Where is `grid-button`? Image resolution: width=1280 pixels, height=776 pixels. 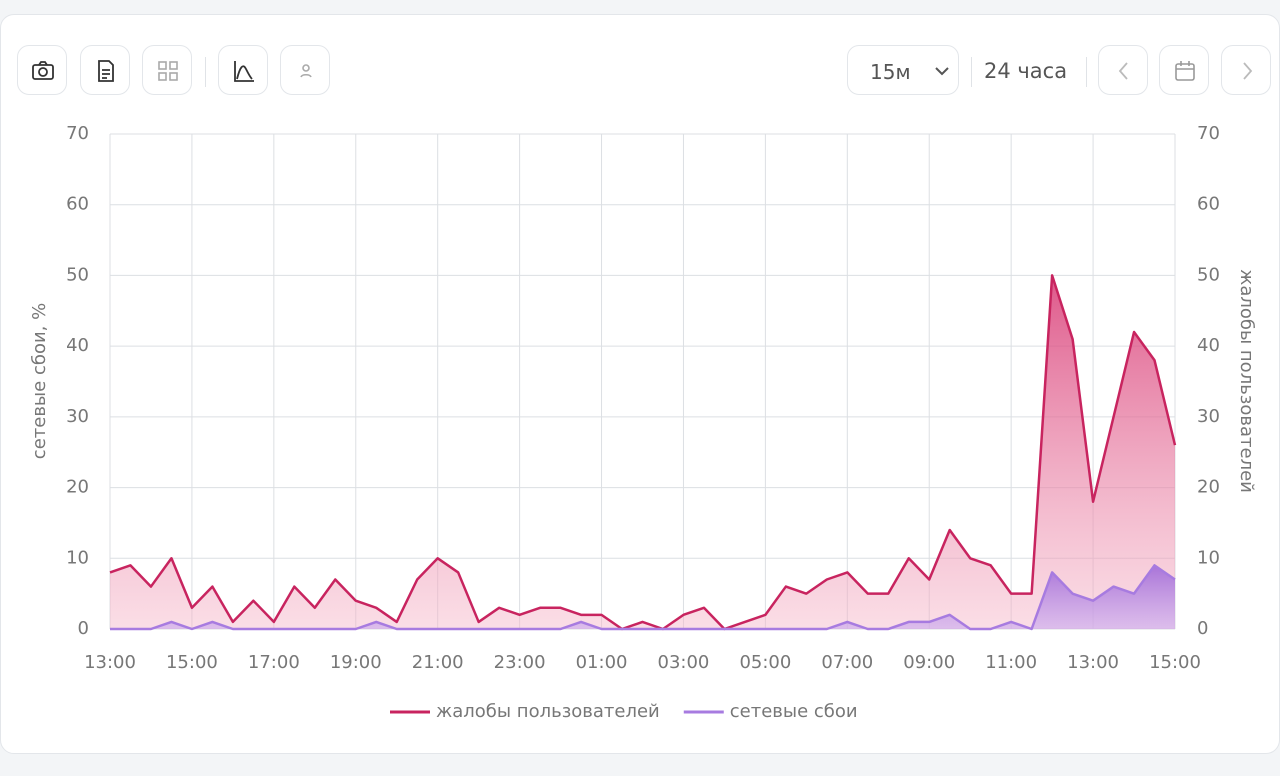 grid-button is located at coordinates (167, 70).